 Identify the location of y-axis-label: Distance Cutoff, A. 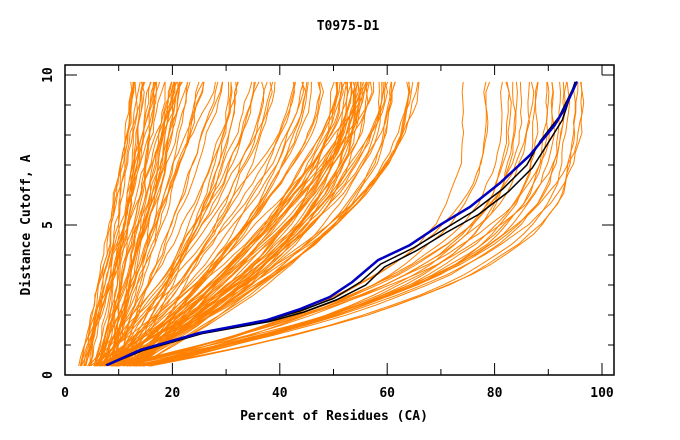
(26, 224).